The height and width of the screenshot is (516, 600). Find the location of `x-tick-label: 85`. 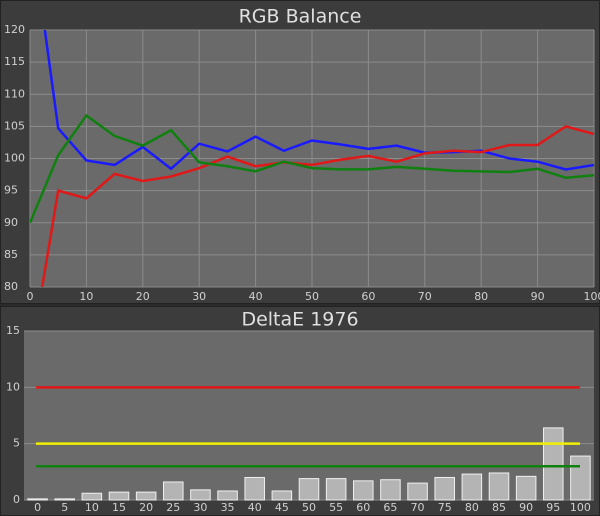

x-tick-label: 85 is located at coordinates (499, 507).